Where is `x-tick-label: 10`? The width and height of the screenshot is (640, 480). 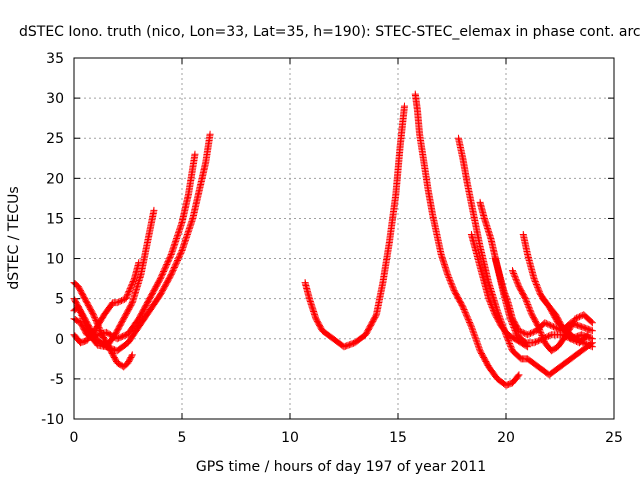 x-tick-label: 10 is located at coordinates (290, 438).